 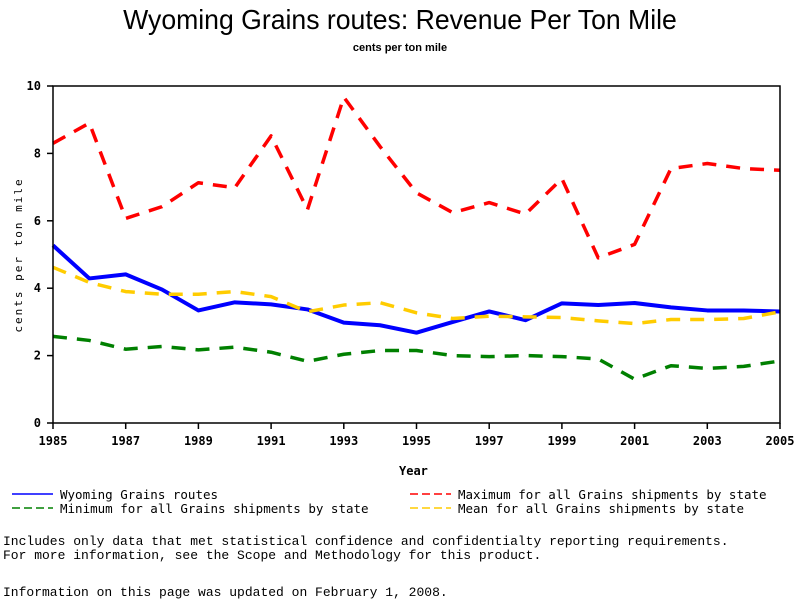 What do you see at coordinates (18, 254) in the screenshot?
I see `y-axis-label: cents per ton mile` at bounding box center [18, 254].